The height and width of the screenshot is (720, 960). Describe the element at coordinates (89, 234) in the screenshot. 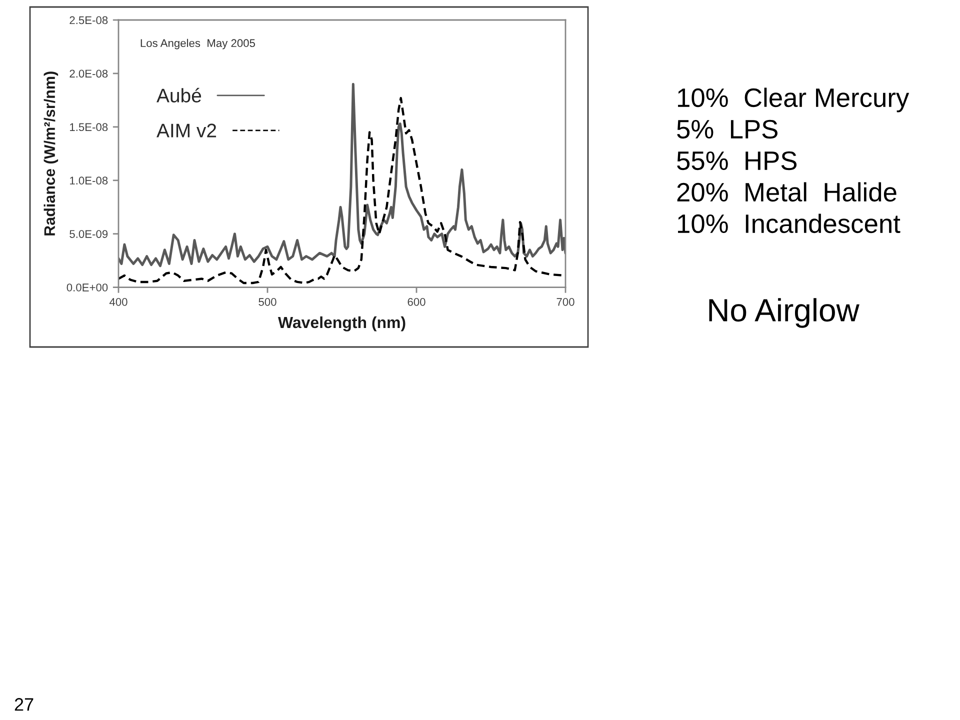

I see `y-tick-label: 5.0E-09` at that location.